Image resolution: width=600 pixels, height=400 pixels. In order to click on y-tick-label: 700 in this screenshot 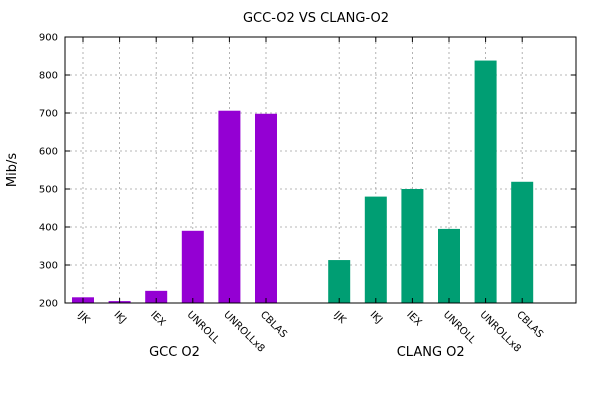, I will do `click(48, 114)`.